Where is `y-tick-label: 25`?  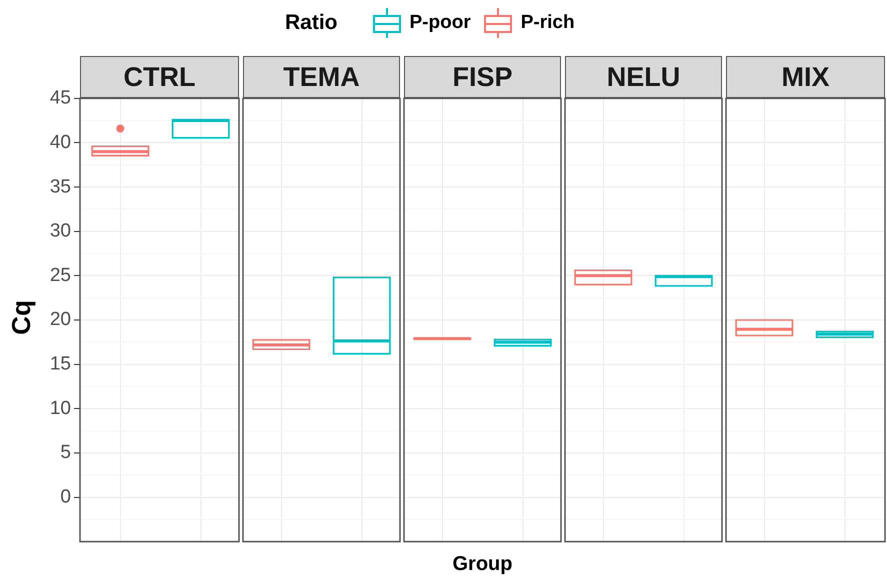
y-tick-label: 25 is located at coordinates (60, 275).